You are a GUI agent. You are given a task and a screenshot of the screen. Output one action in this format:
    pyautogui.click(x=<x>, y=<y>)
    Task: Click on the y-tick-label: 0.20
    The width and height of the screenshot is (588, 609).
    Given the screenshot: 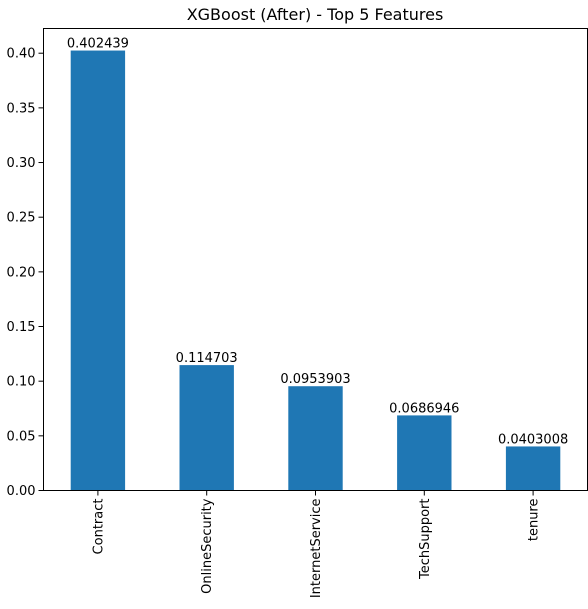 What is the action you would take?
    pyautogui.click(x=21, y=272)
    